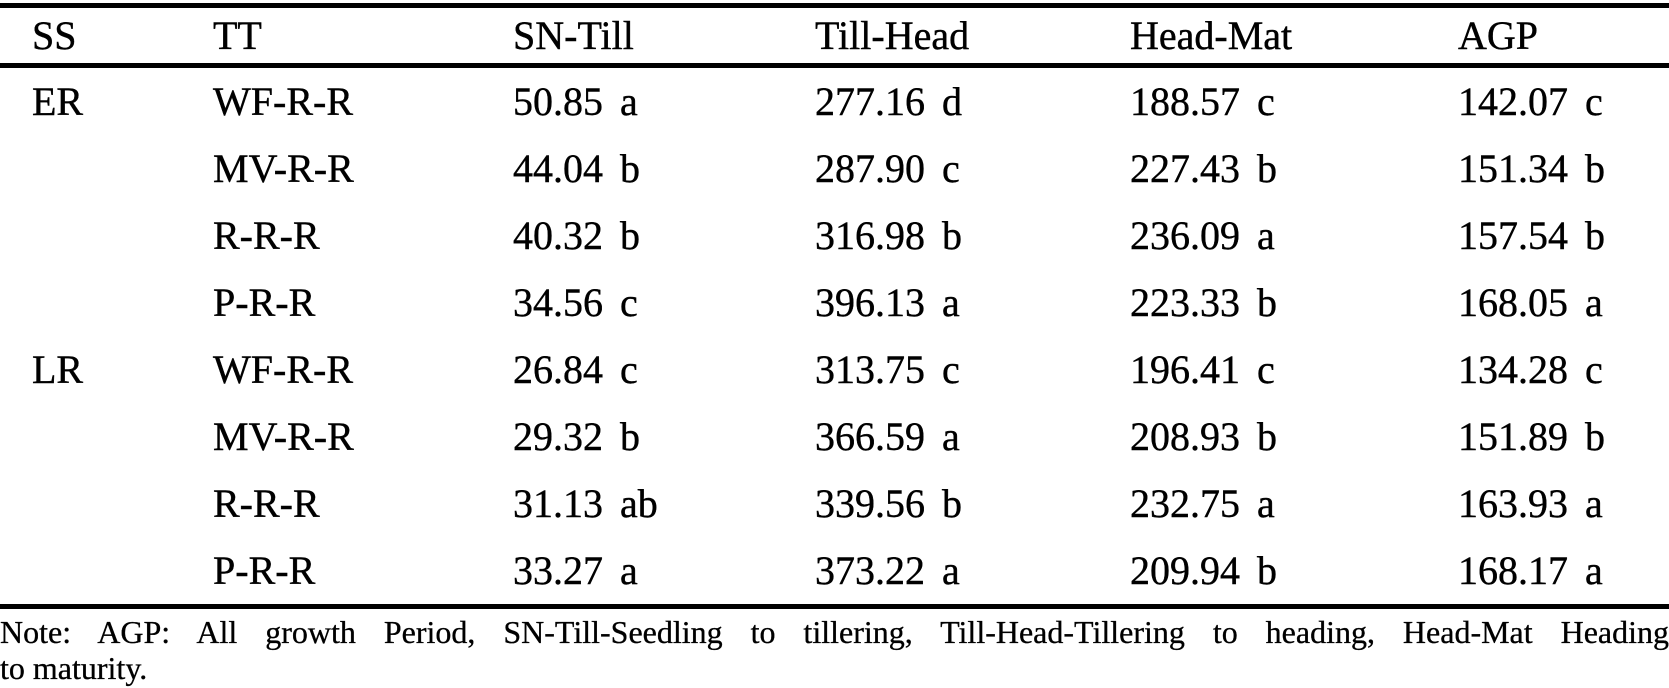 The image size is (1669, 688). What do you see at coordinates (1202, 503) in the screenshot?
I see `cell-head-mat: 232.75 a` at bounding box center [1202, 503].